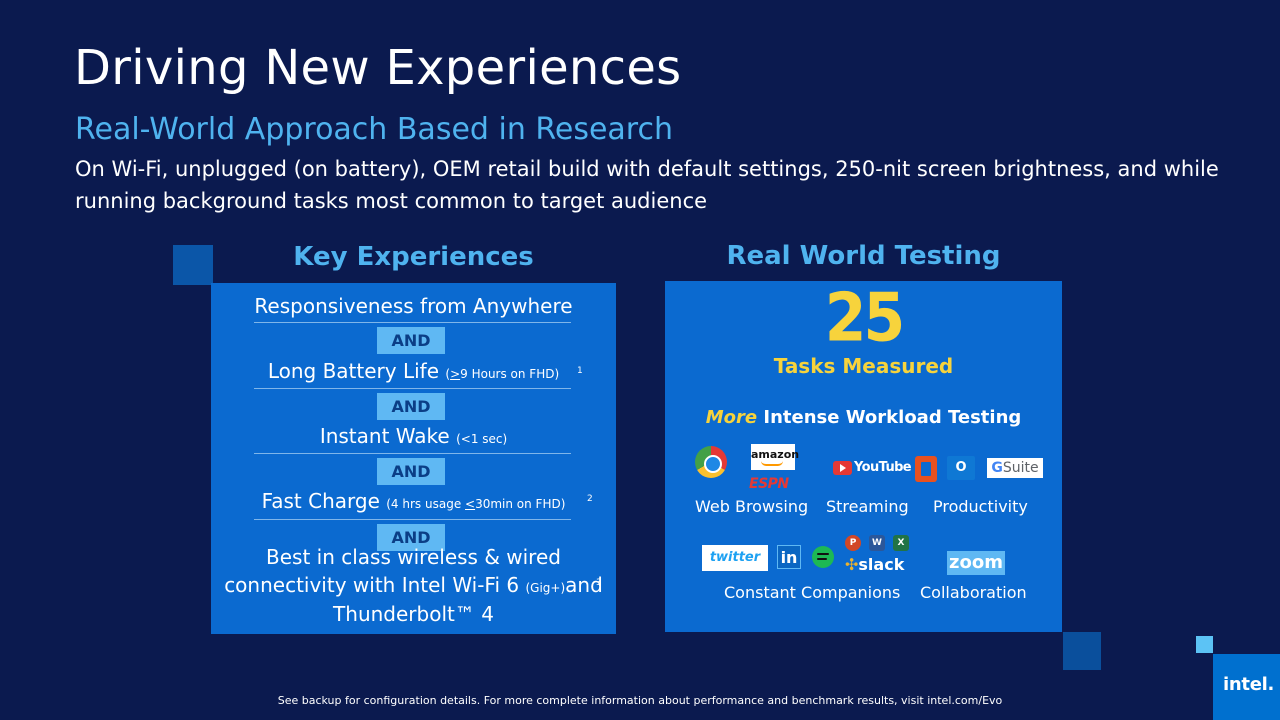 The image size is (1280, 720). Describe the element at coordinates (961, 468) in the screenshot. I see `outlook-icon: O` at that location.